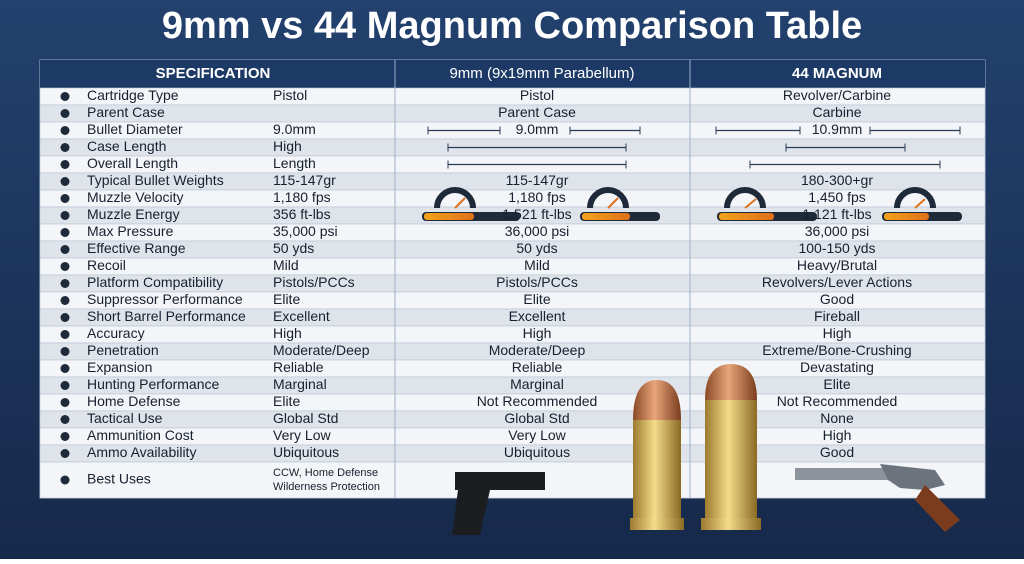 This screenshot has height=564, width=1024. I want to click on cell-9mm: Global Std, so click(536, 418).